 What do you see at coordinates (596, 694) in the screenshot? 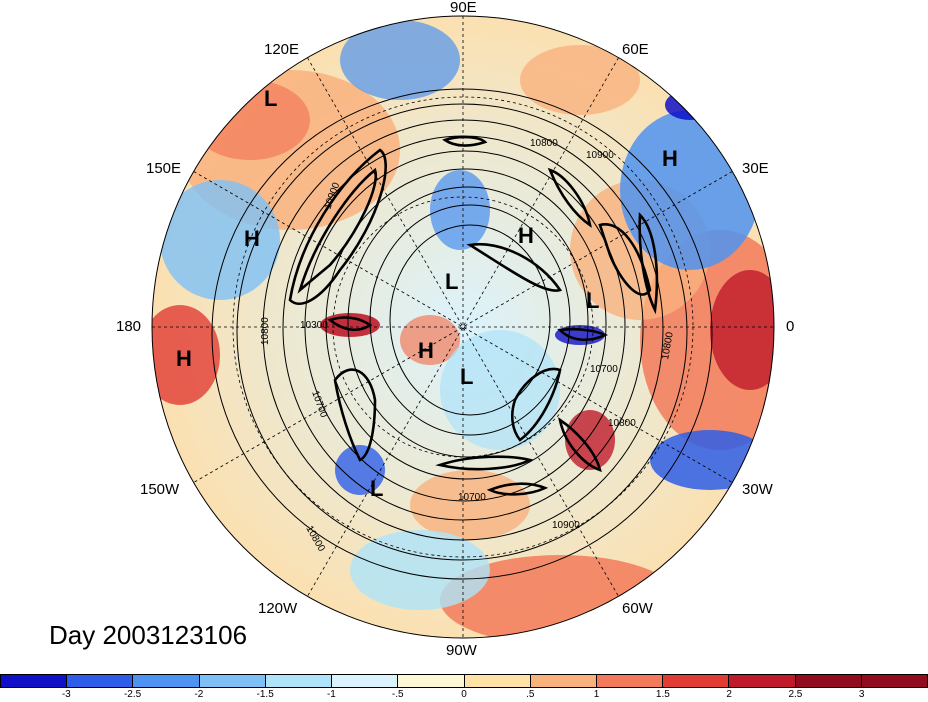
I see `colorbar-tick-label: 1` at bounding box center [596, 694].